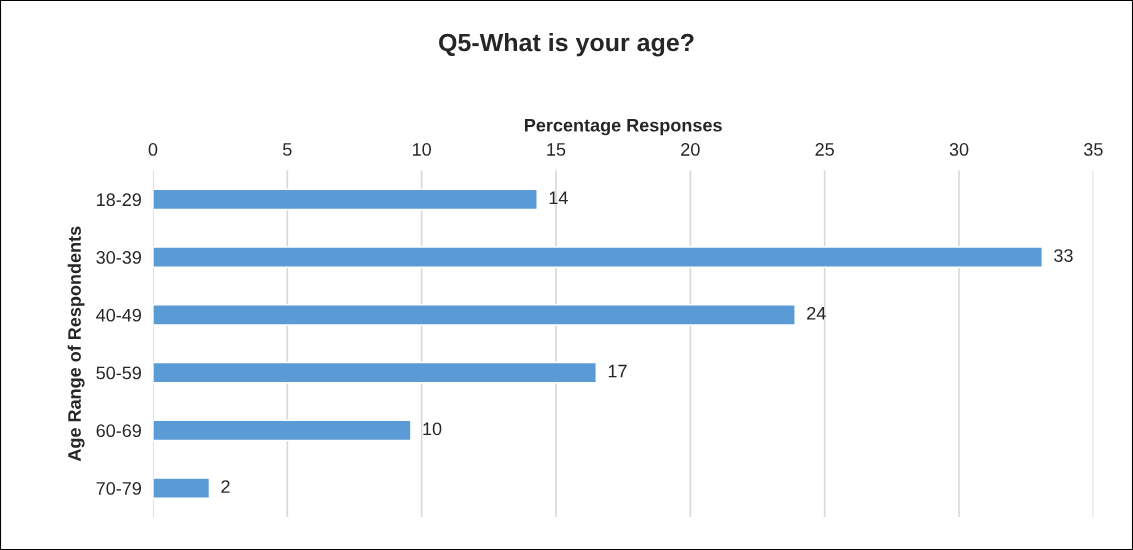  What do you see at coordinates (816, 313) in the screenshot?
I see `data-label: 24` at bounding box center [816, 313].